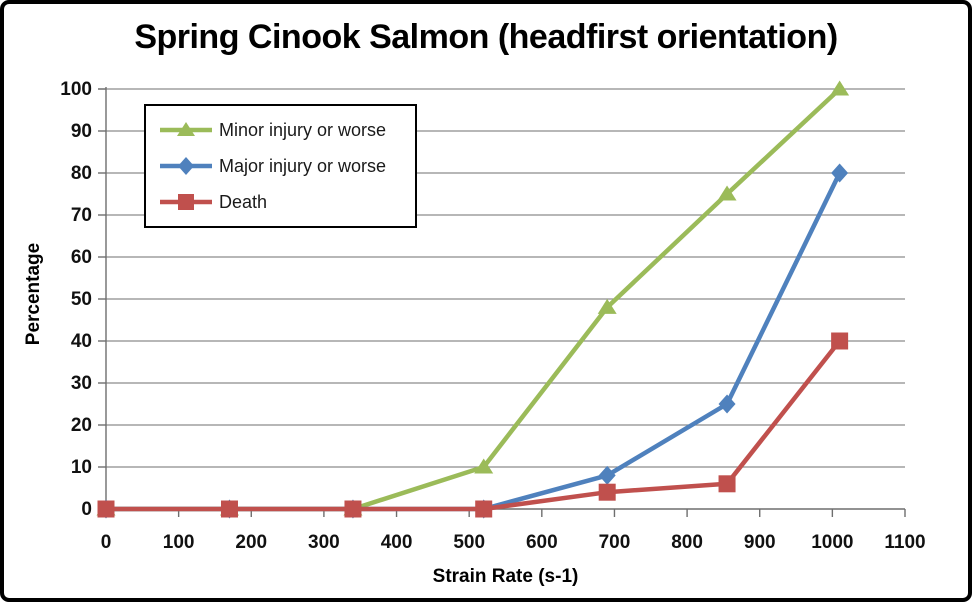  What do you see at coordinates (81, 425) in the screenshot?
I see `y-tick-label: 20` at bounding box center [81, 425].